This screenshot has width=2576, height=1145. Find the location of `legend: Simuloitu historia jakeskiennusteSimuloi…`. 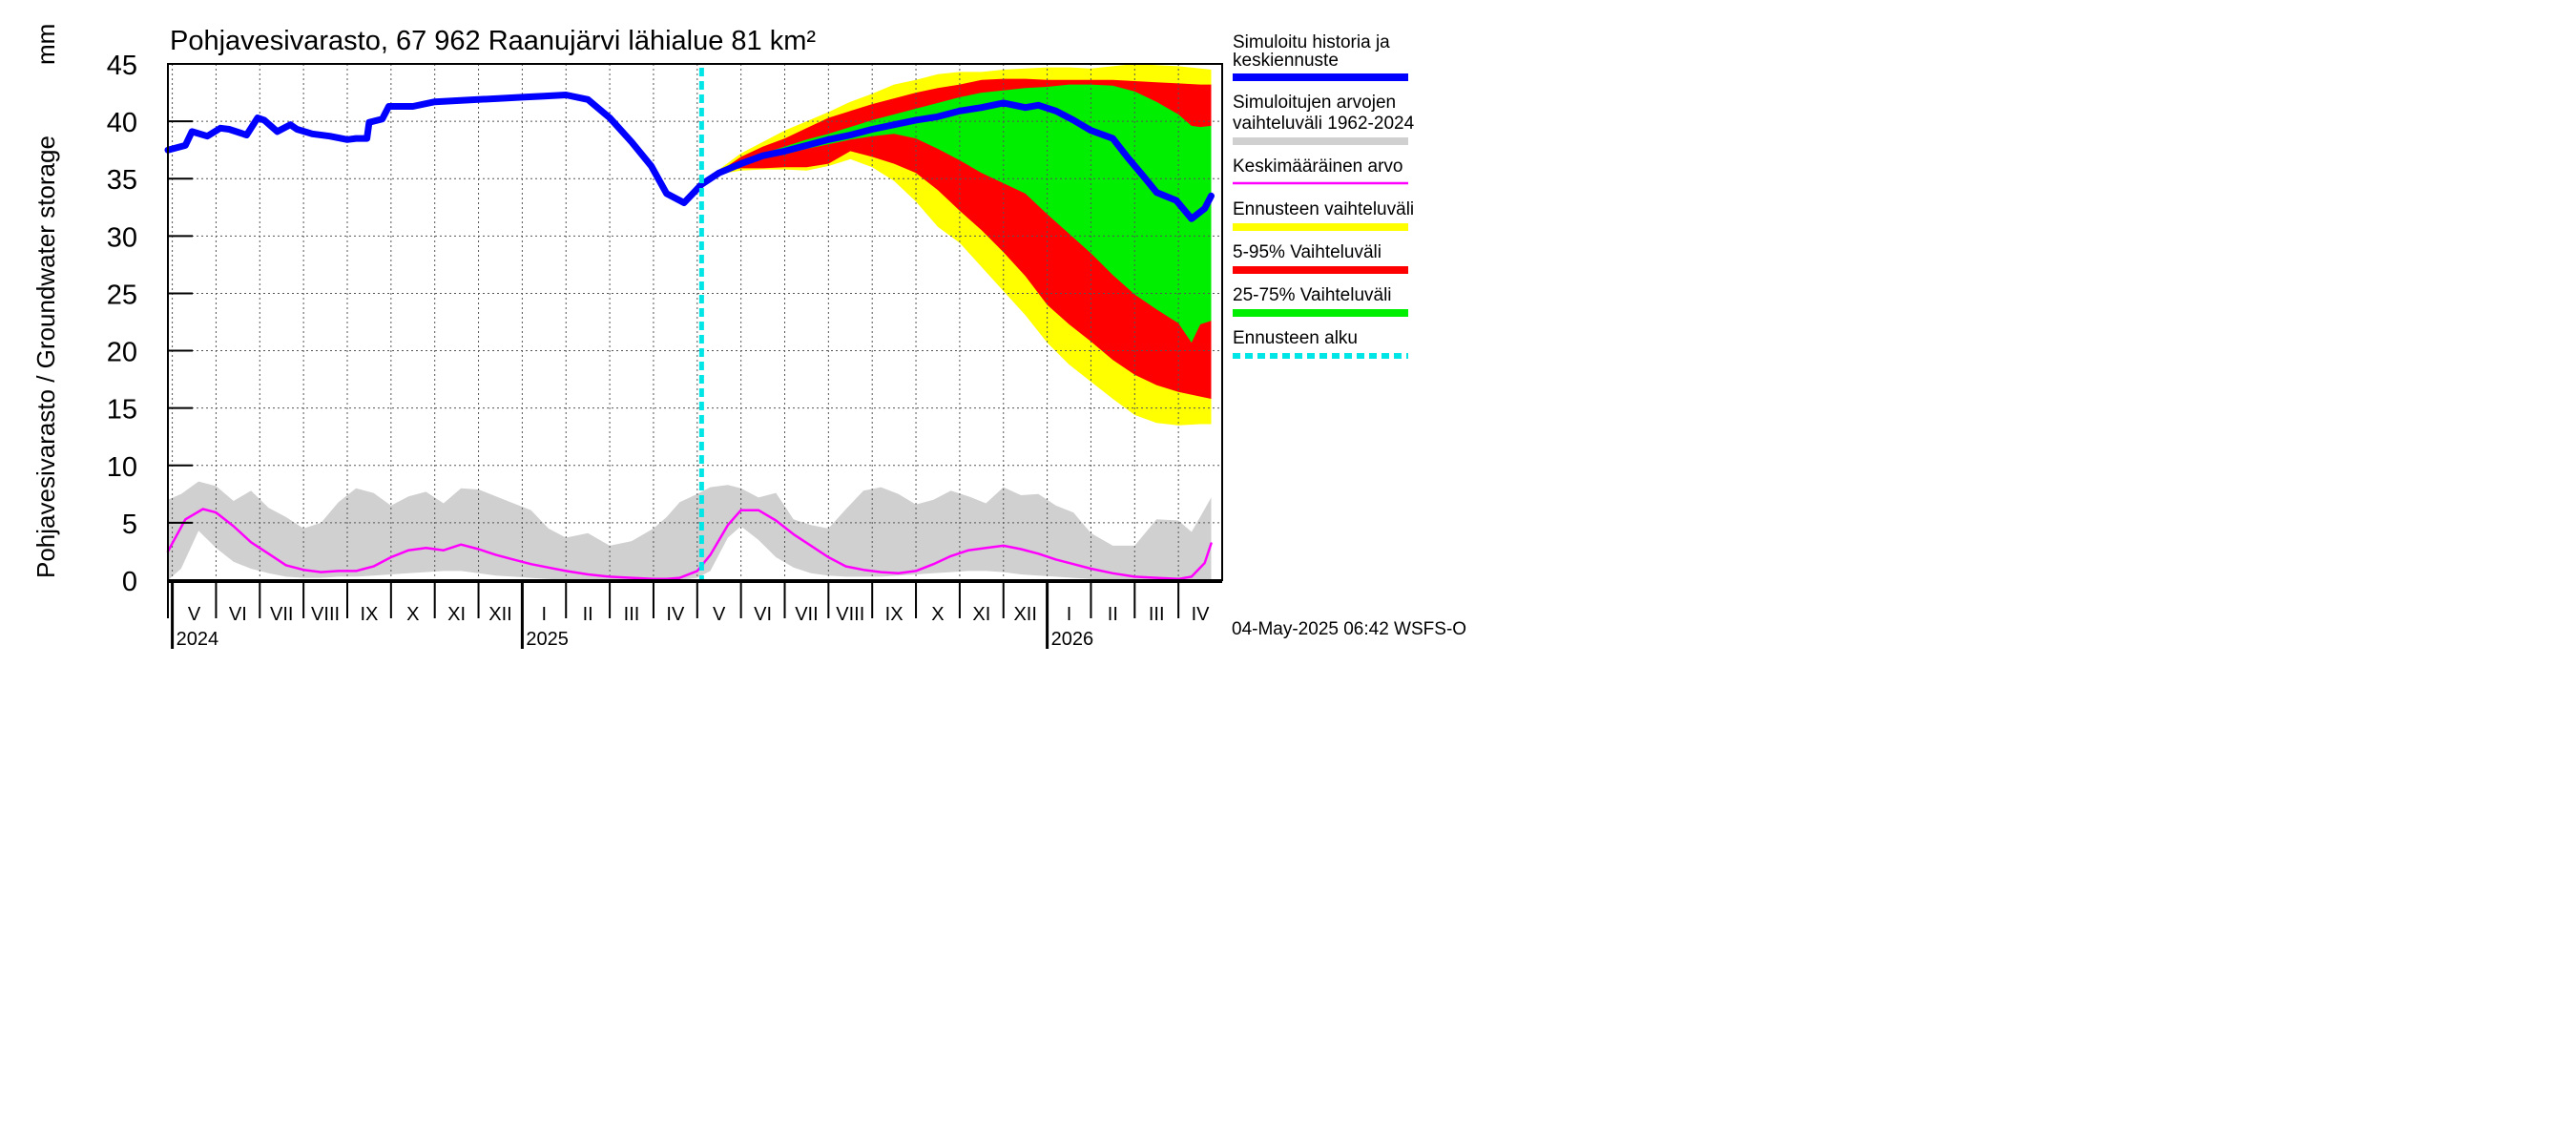

legend: Simuloitu historia jakeskiennusteSimuloi… is located at coordinates (1324, 195).